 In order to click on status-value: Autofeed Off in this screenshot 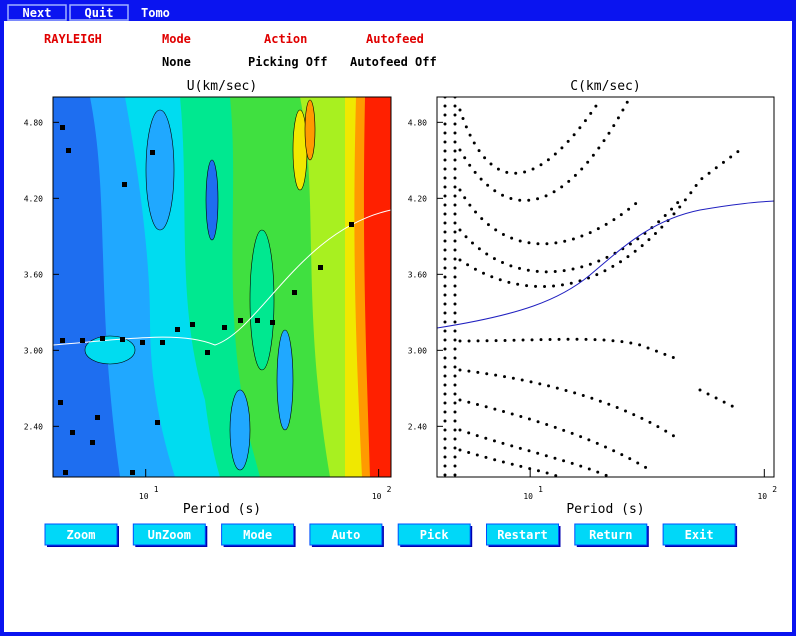, I will do `click(393, 62)`.